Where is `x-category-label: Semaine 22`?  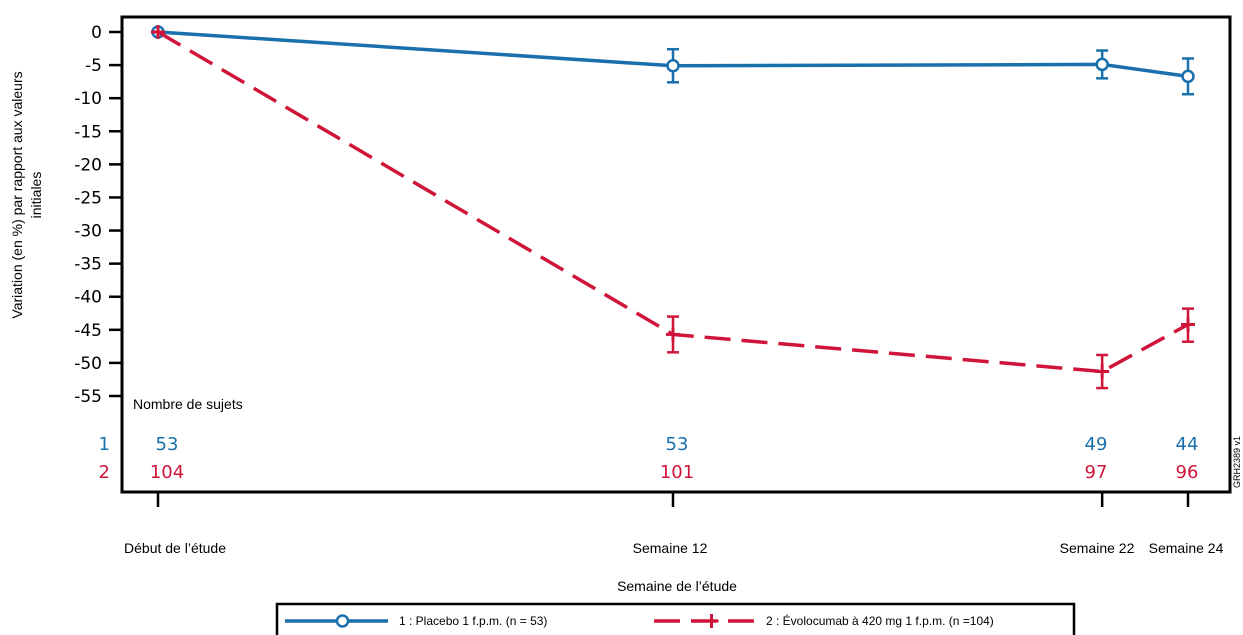 x-category-label: Semaine 22 is located at coordinates (1097, 548).